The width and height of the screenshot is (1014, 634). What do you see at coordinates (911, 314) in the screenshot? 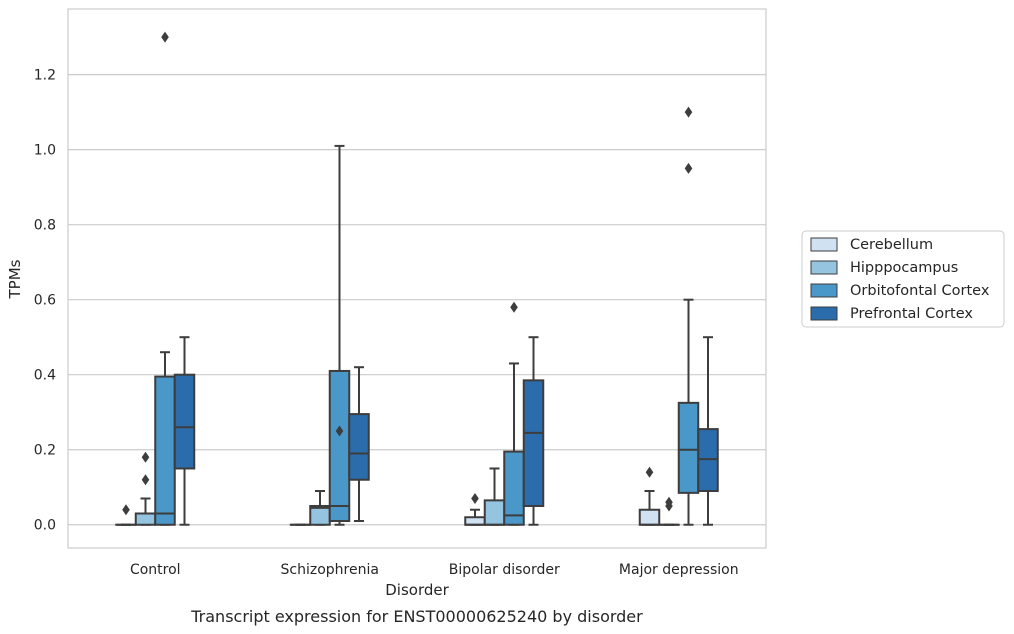
I see `legend-entry: Prefrontal Cortex` at bounding box center [911, 314].